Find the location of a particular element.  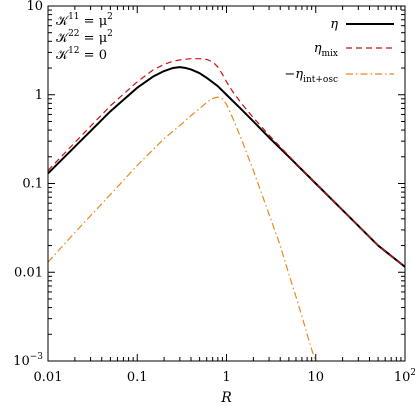

x-tick-label: 10 is located at coordinates (315, 377).